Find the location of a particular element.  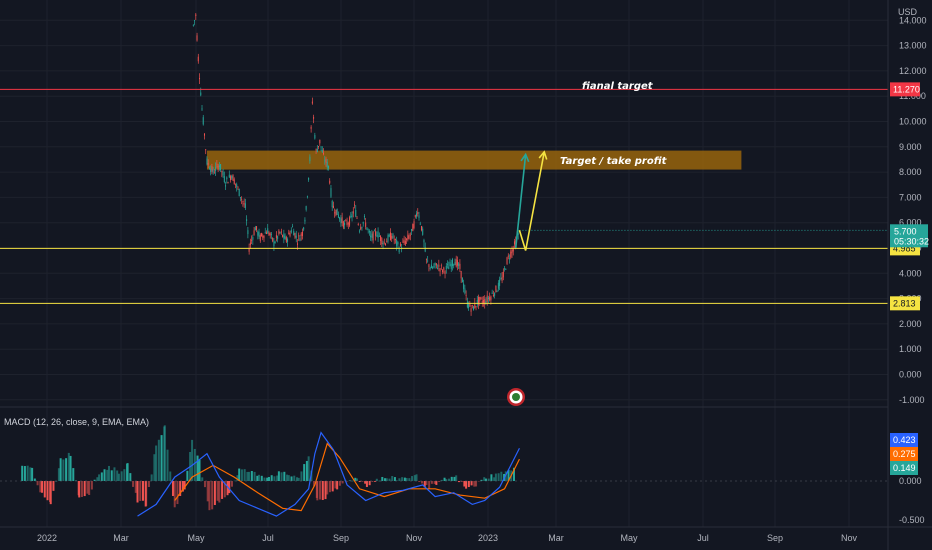

last-price-badge is located at coordinates (909, 236).